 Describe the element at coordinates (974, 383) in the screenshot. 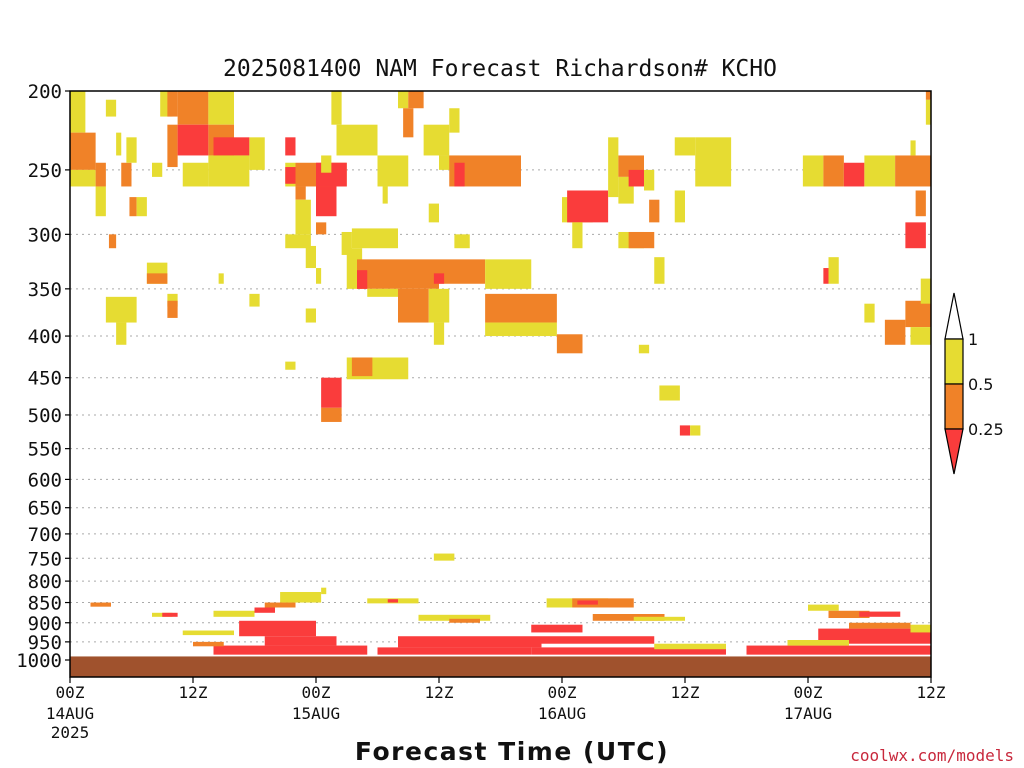

I see `colorbar-legend: 1 0.5 0.25` at that location.